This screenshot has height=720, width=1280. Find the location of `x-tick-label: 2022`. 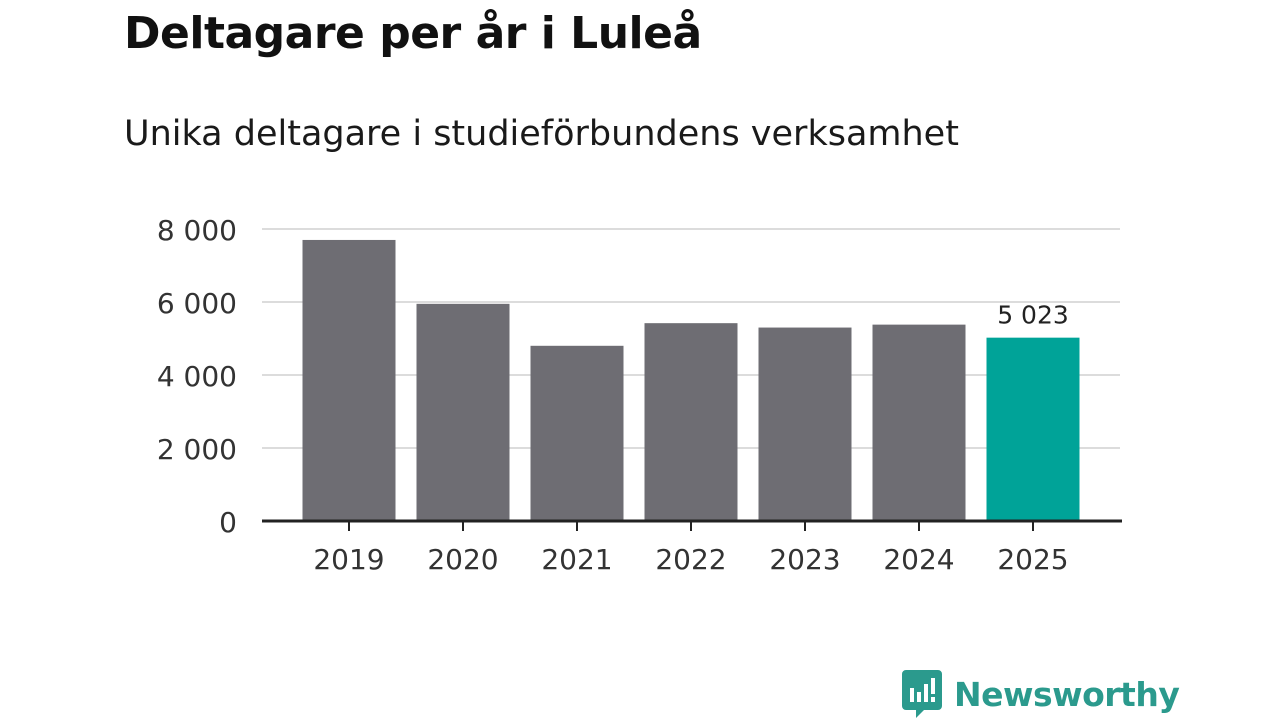

x-tick-label: 2022 is located at coordinates (690, 559).